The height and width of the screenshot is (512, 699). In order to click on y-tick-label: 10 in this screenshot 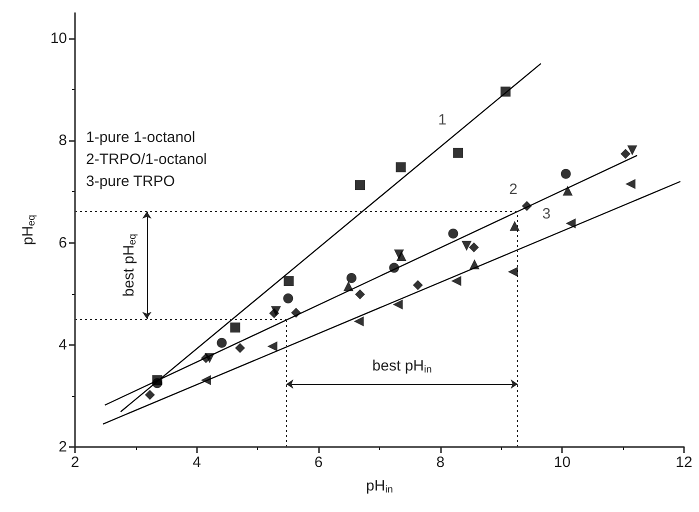, I will do `click(58, 39)`.